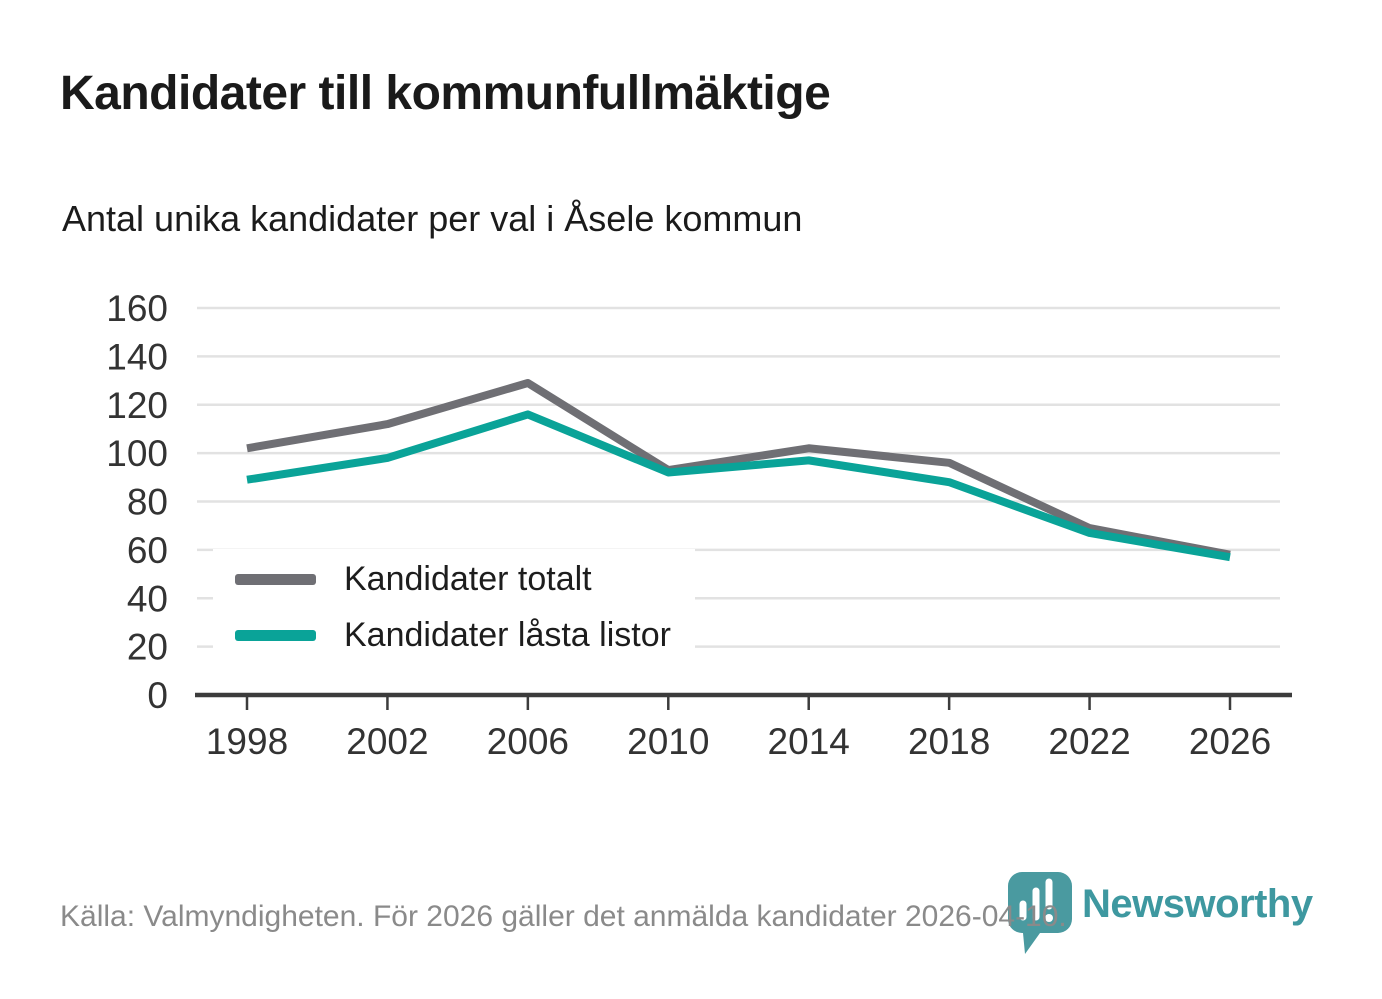  What do you see at coordinates (1089, 741) in the screenshot?
I see `svg-text: 2022` at bounding box center [1089, 741].